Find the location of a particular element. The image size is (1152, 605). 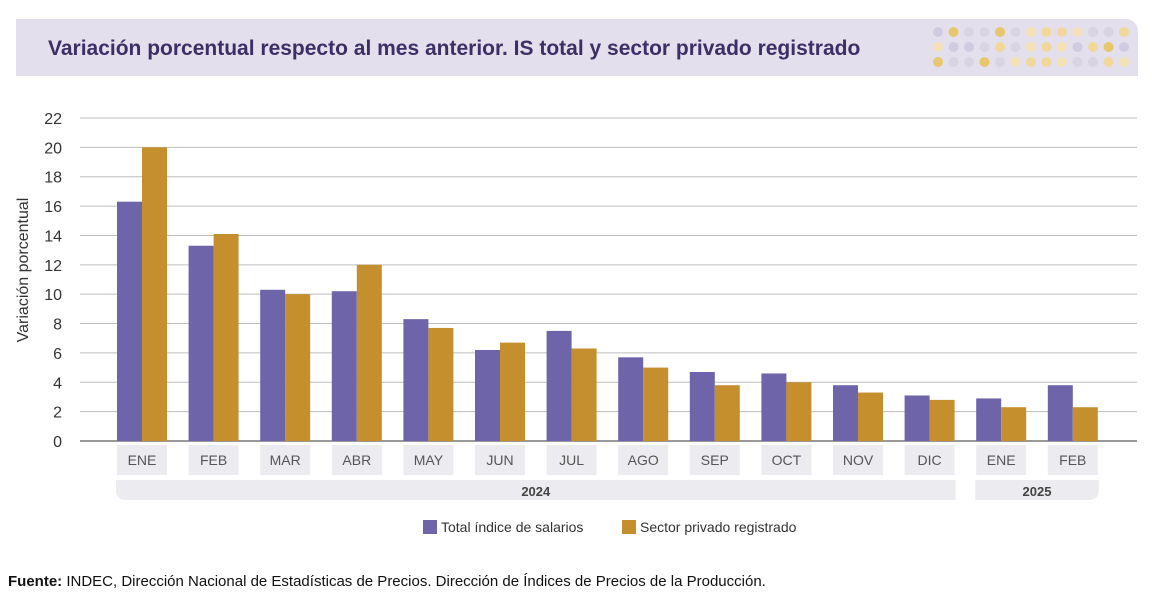

y-tick-label: 12 is located at coordinates (53, 266).